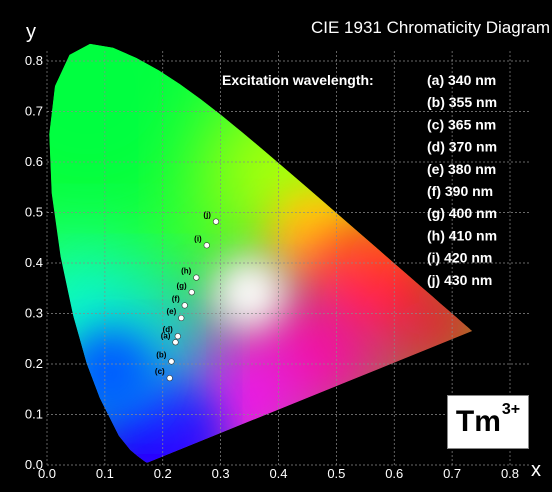 The height and width of the screenshot is (492, 552). I want to click on x-tick-label: 0.2, so click(163, 473).